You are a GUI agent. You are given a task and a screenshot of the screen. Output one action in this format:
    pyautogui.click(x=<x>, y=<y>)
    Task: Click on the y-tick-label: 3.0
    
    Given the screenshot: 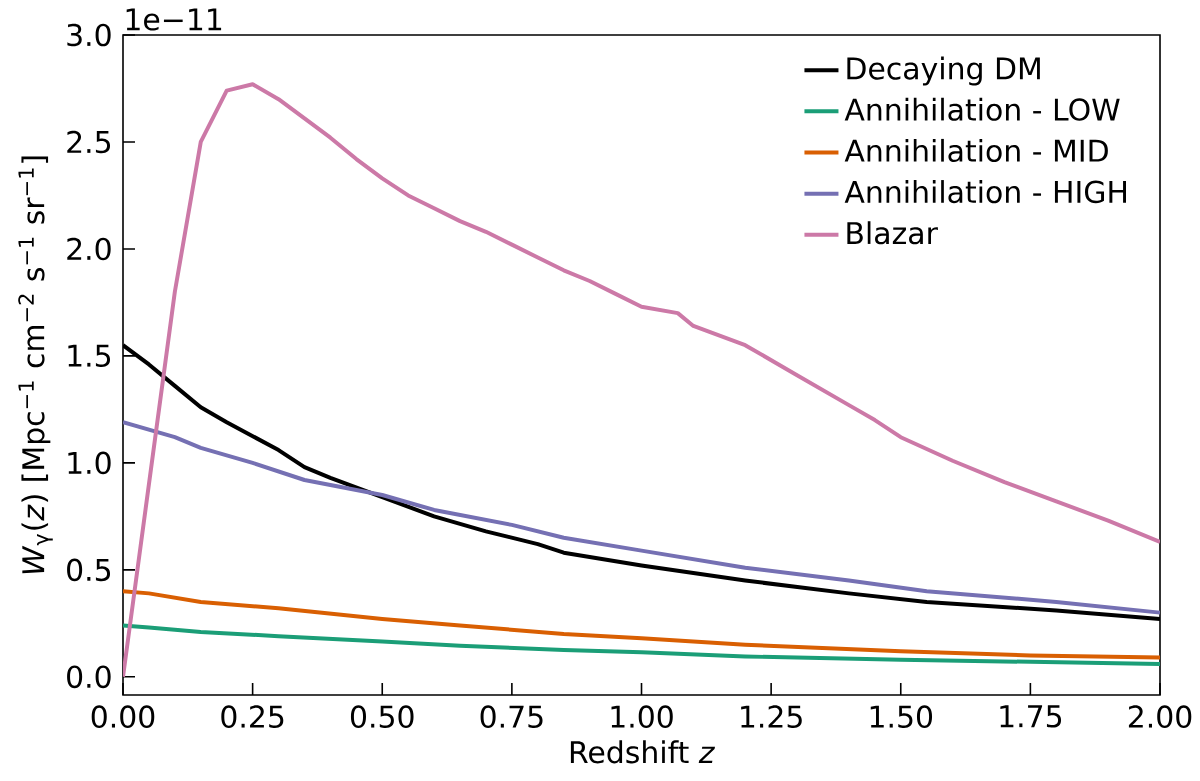 What is the action you would take?
    pyautogui.click(x=89, y=35)
    